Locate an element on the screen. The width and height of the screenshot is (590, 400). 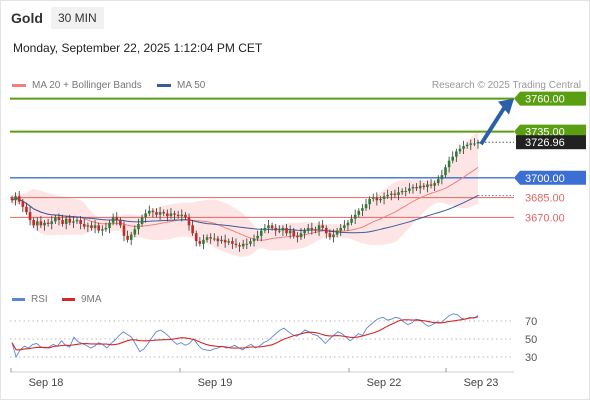
legend-ma50: MA 50 is located at coordinates (181, 85).